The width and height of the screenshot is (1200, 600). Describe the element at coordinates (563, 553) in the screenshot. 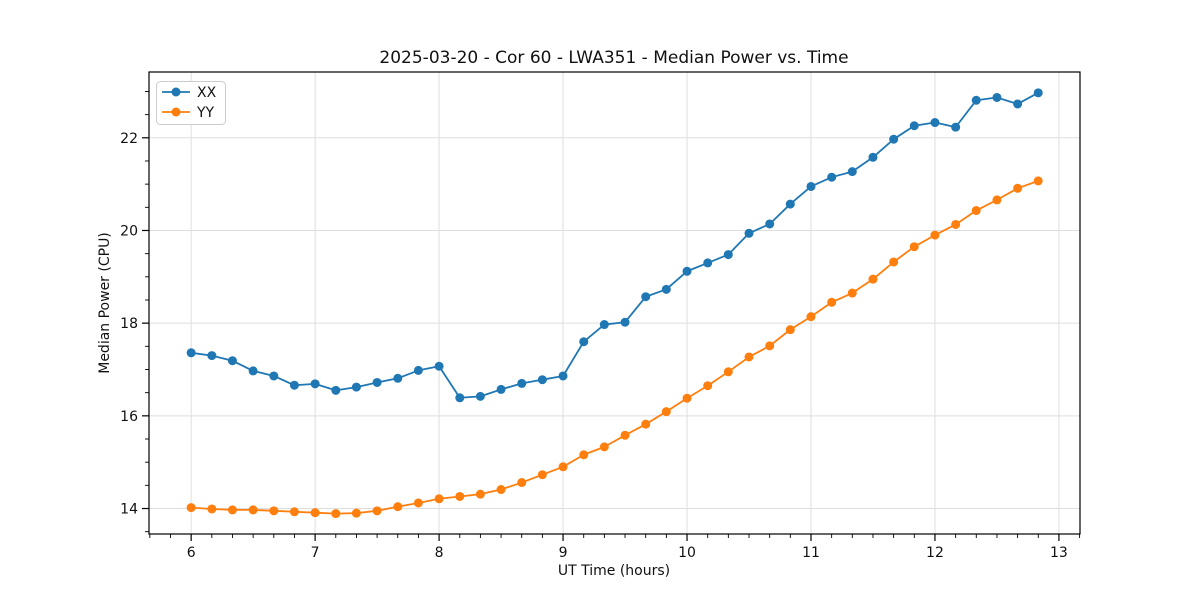

I see `x-tick-label: 9` at that location.